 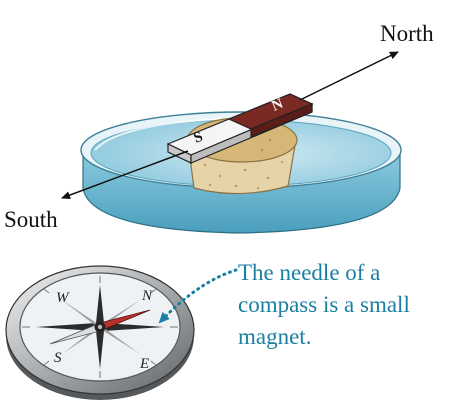 What do you see at coordinates (240, 128) in the screenshot?
I see `bar-magnet: S N` at bounding box center [240, 128].